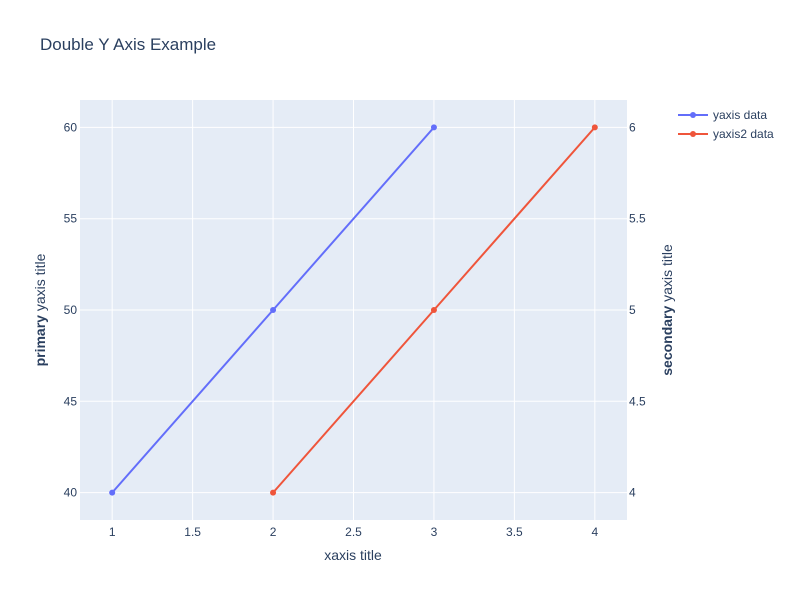  I want to click on legend-item: yaxis2 data, so click(726, 134).